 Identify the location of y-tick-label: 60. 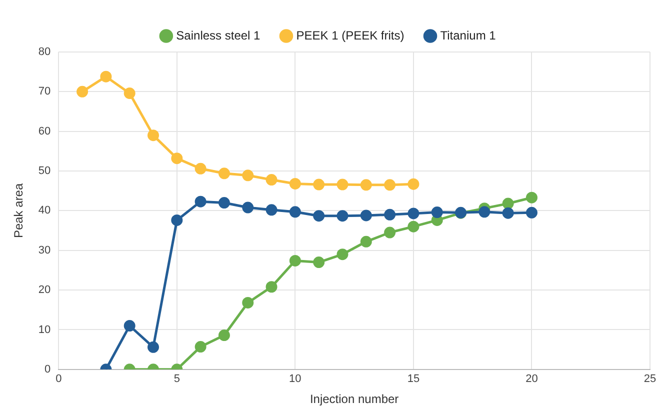
(44, 131).